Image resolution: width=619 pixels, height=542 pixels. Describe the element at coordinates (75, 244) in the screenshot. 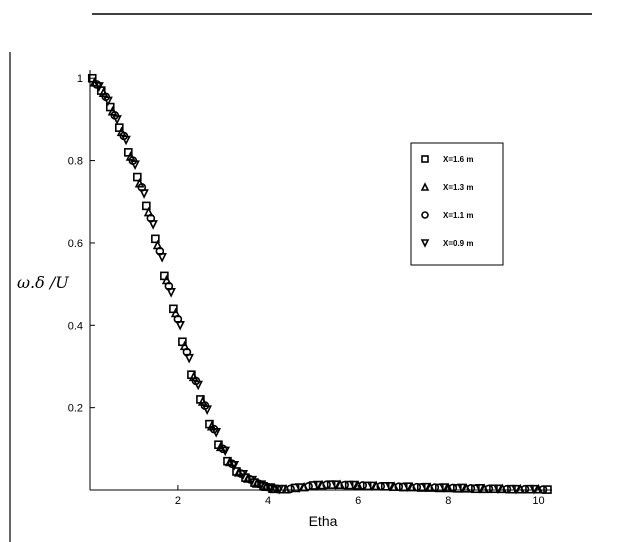

I see `y-tick-label: 0.6` at that location.